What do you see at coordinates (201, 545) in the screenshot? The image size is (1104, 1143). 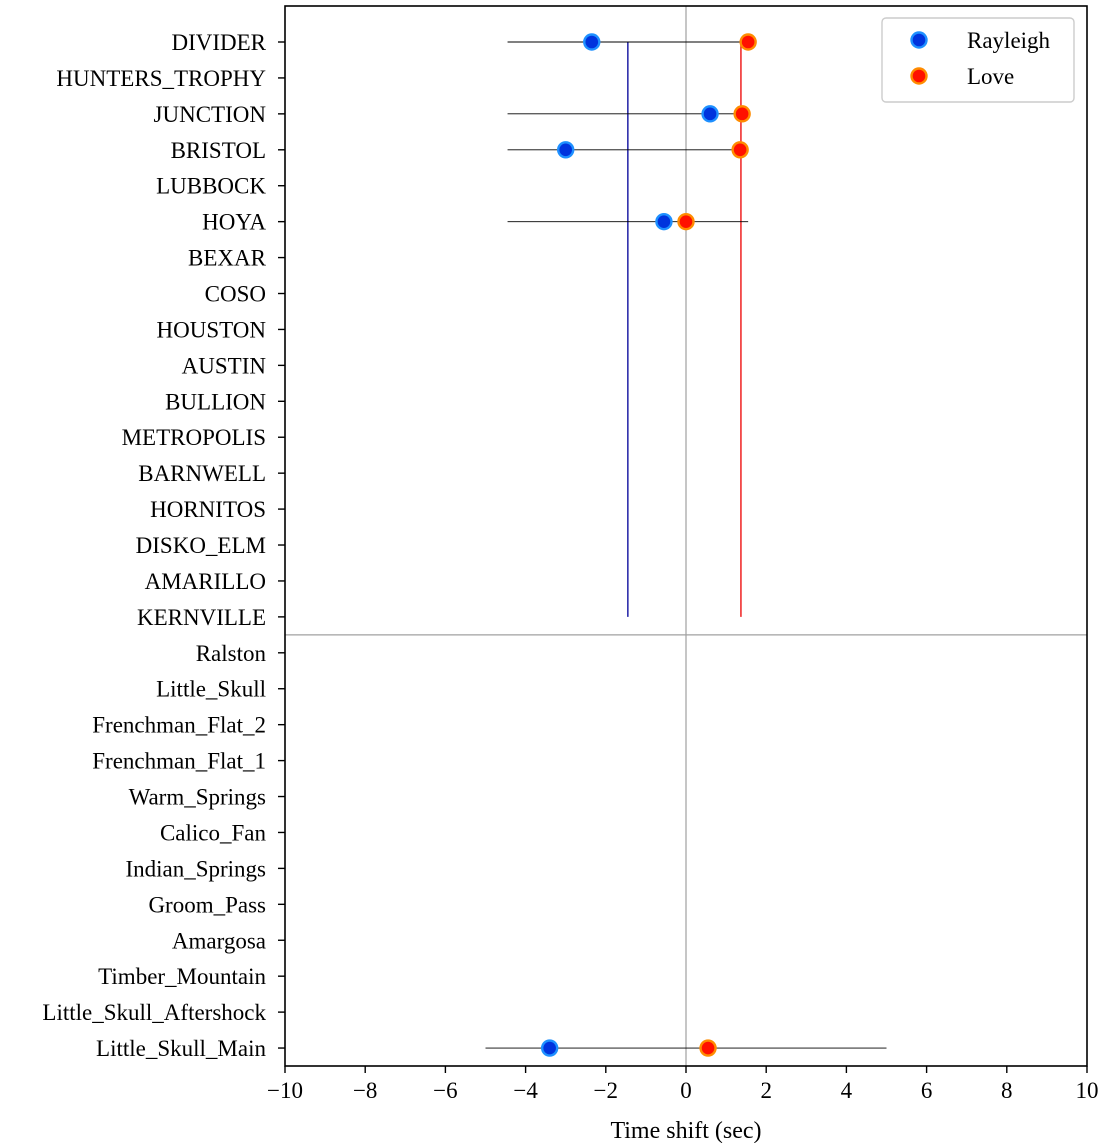 I see `y-tick-label-disko-elm: DISKO_ELM` at bounding box center [201, 545].